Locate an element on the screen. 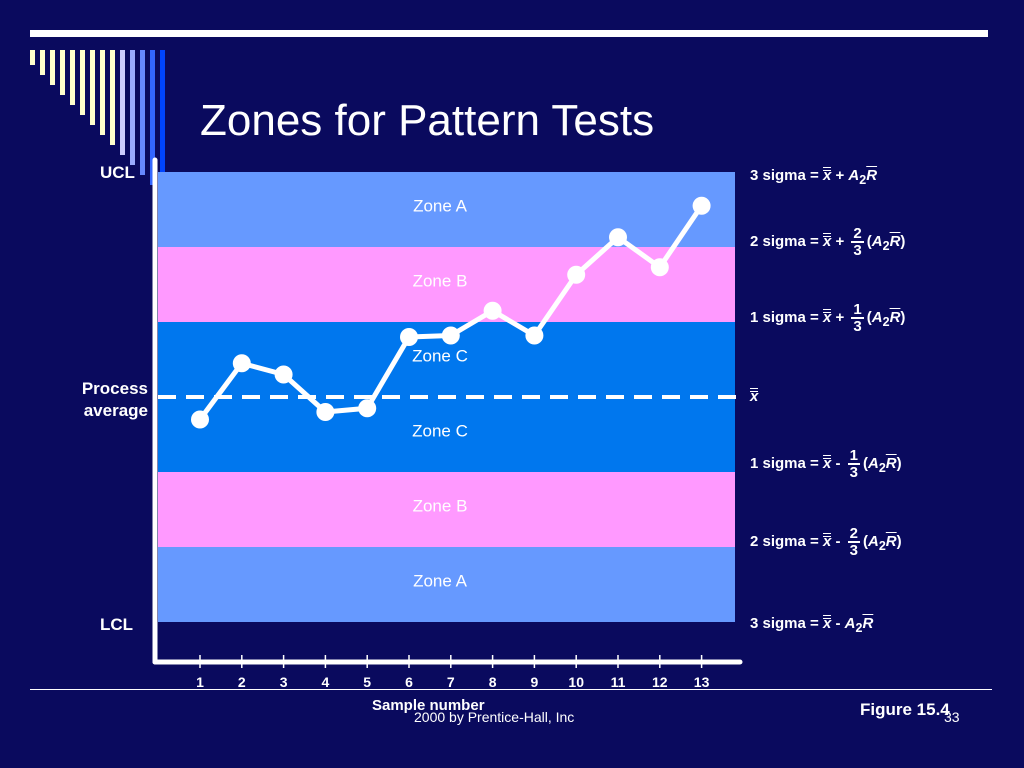 The height and width of the screenshot is (768, 1024). ucl-label: UCL is located at coordinates (117, 172).